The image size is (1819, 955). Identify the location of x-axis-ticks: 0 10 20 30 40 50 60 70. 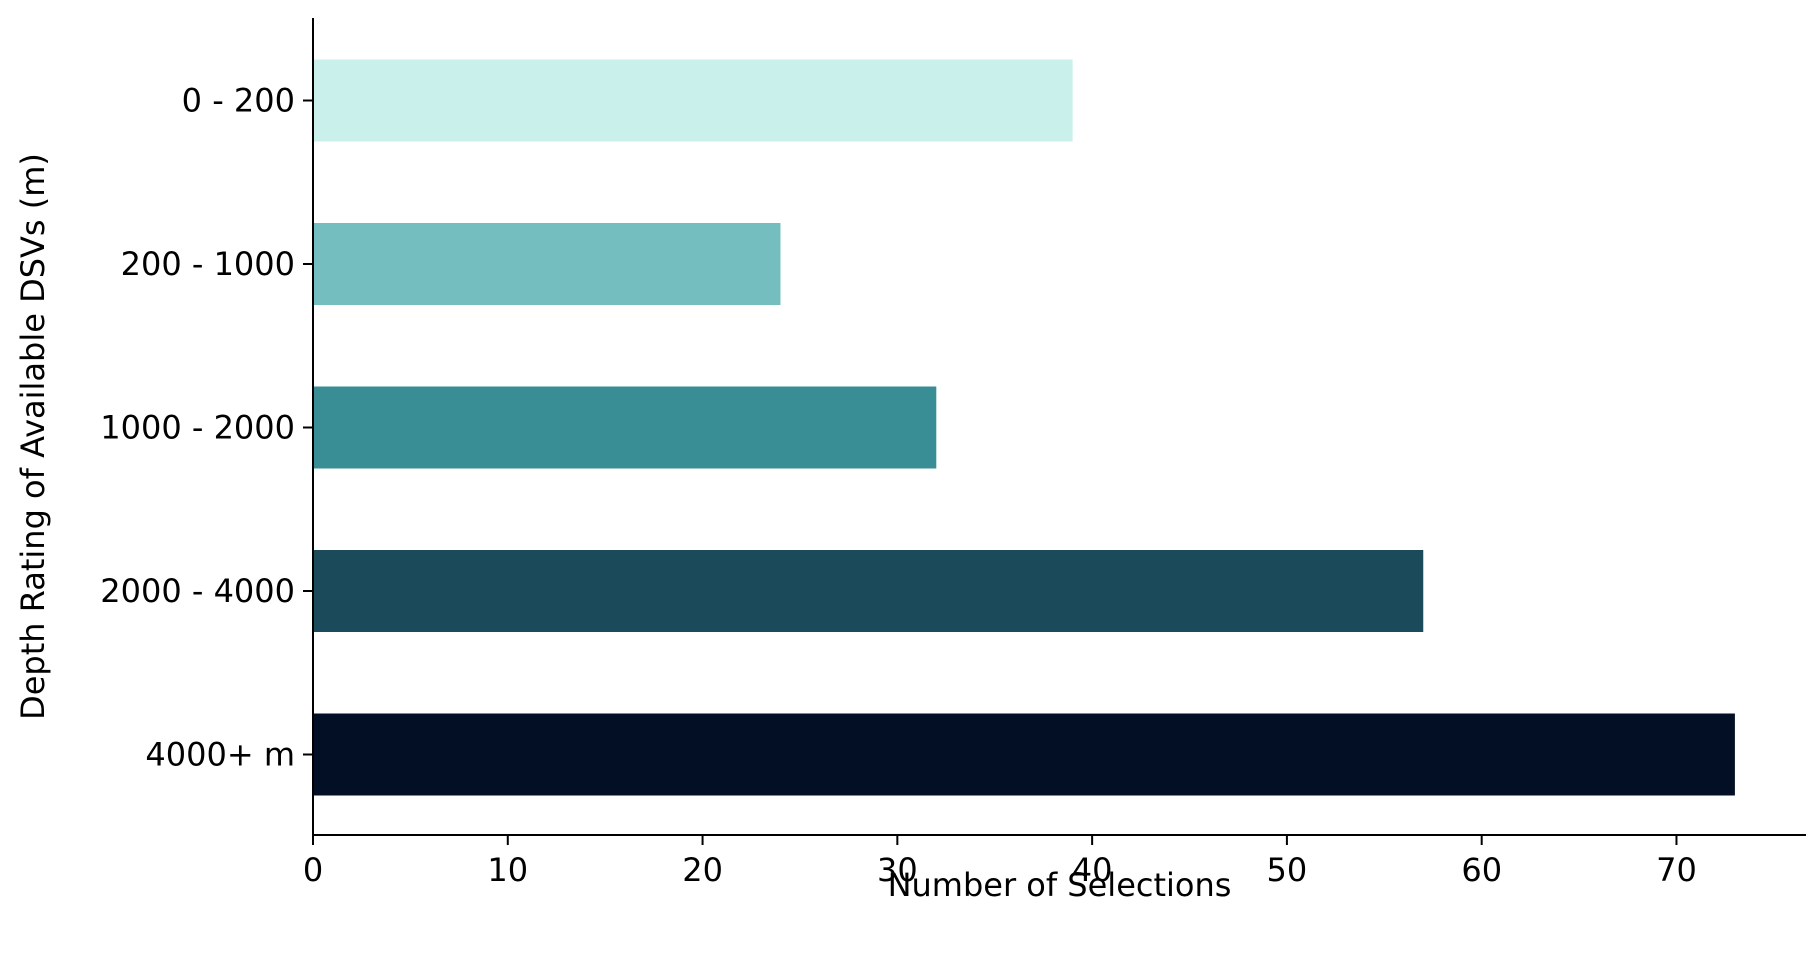
(1000, 862).